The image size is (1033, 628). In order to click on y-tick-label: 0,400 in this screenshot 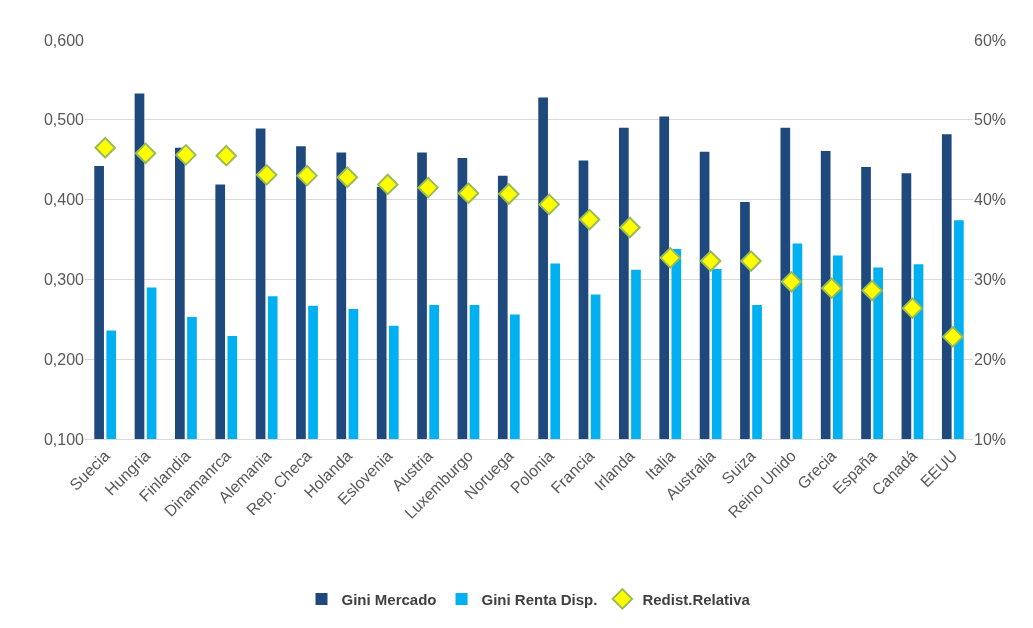, I will do `click(64, 200)`.